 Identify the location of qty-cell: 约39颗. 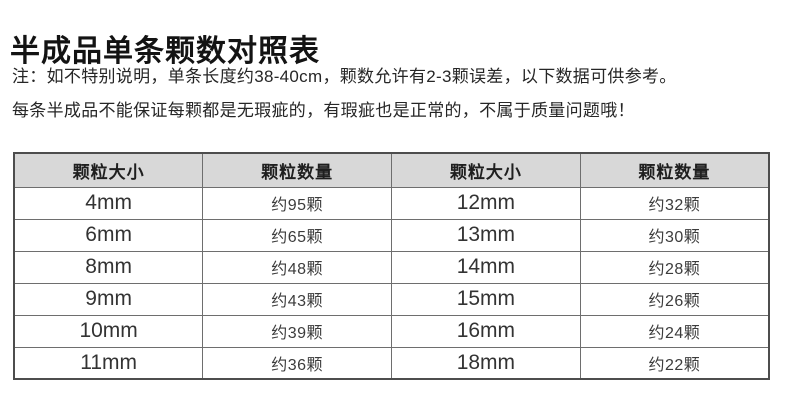
(297, 331).